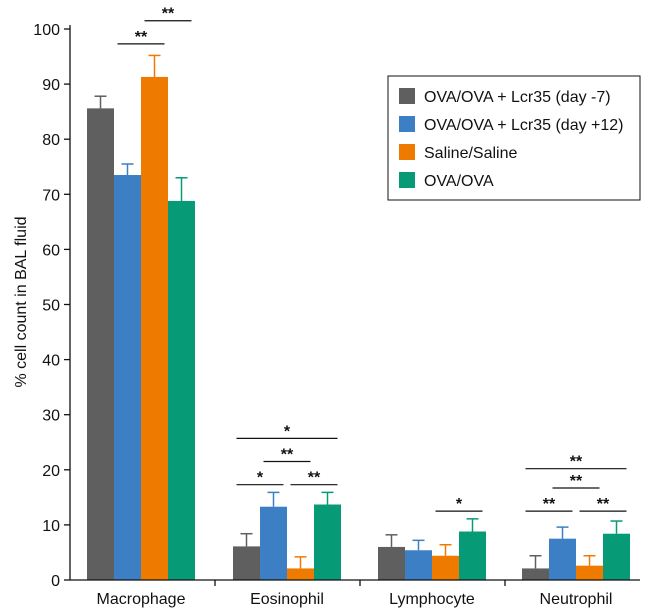  Describe the element at coordinates (21, 301) in the screenshot. I see `y-axis-title: % cell count in BAL fluid` at that location.